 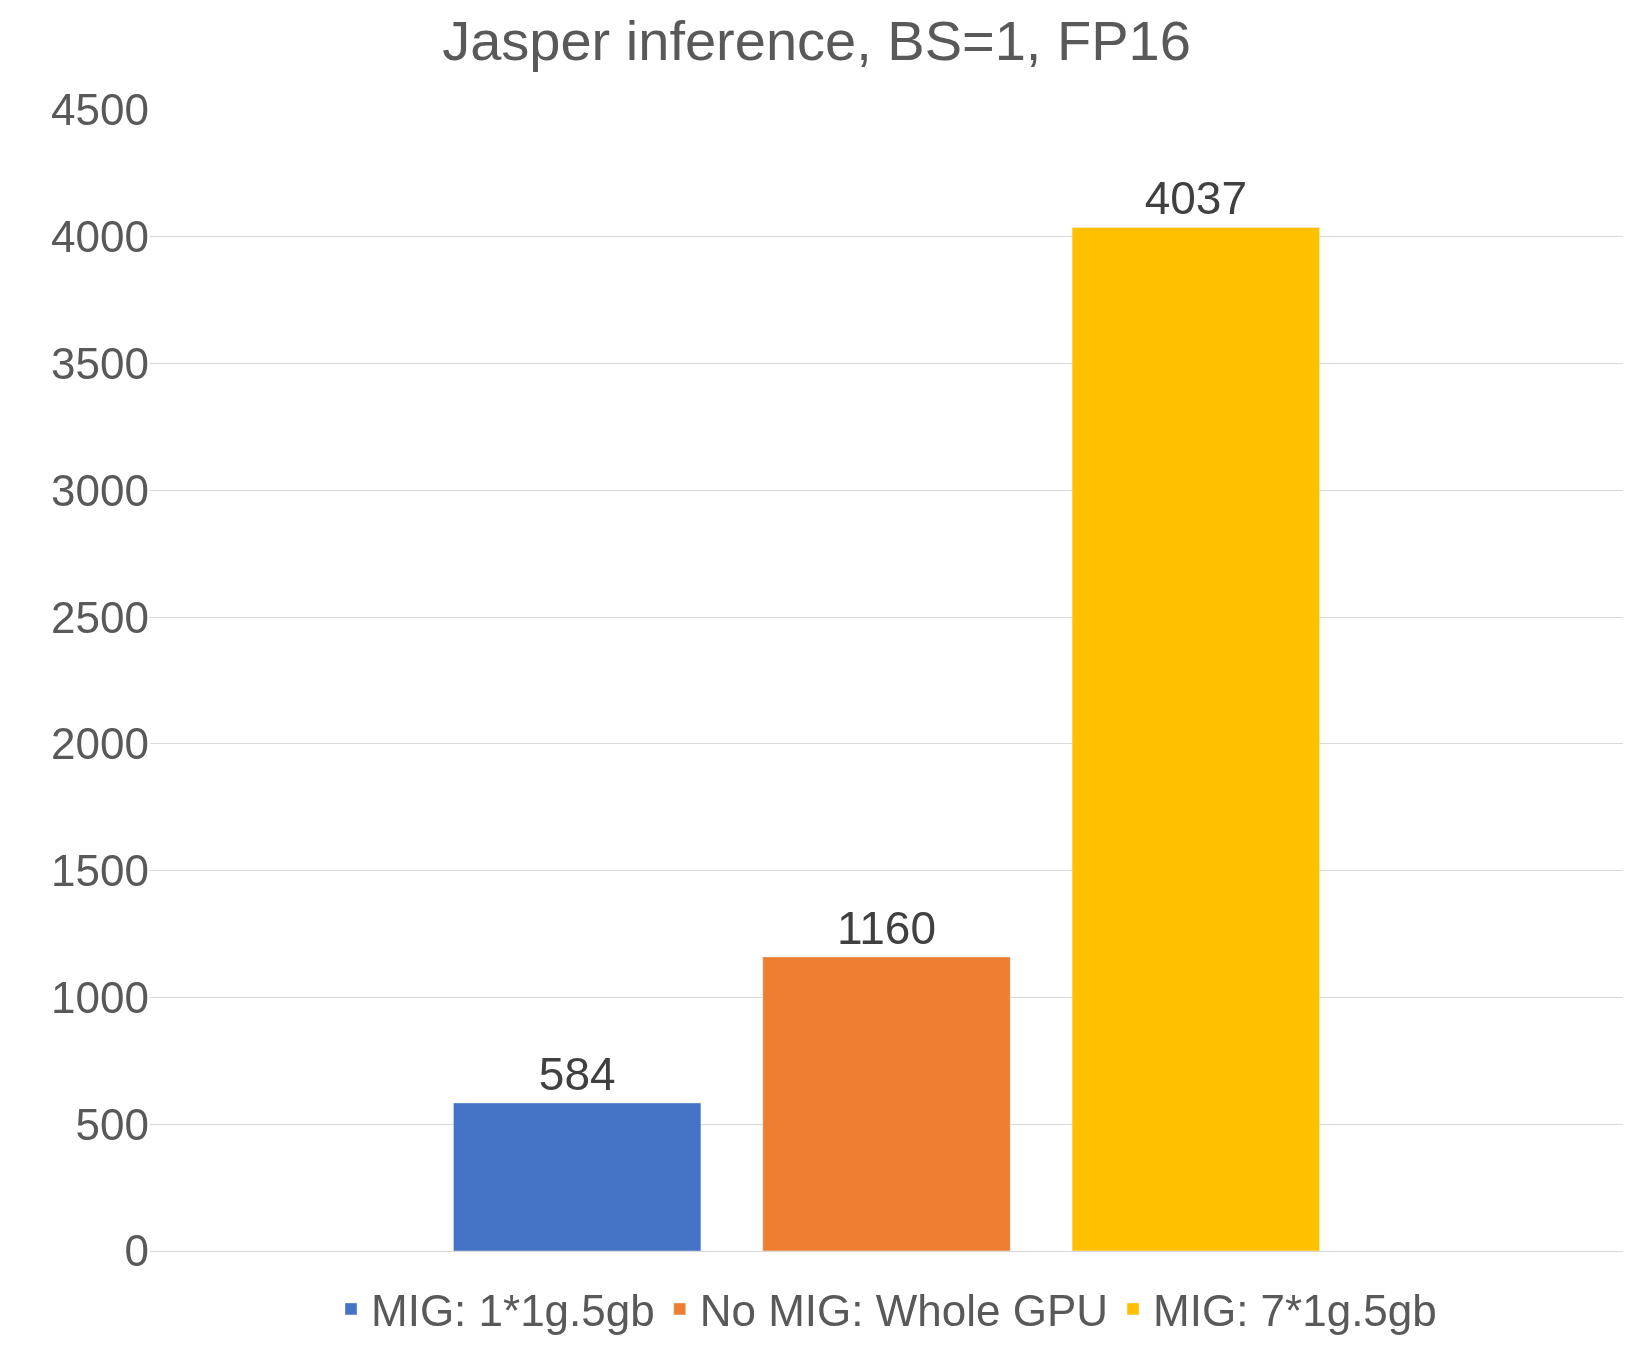 I want to click on y-tick-label: 3000, so click(x=100, y=490).